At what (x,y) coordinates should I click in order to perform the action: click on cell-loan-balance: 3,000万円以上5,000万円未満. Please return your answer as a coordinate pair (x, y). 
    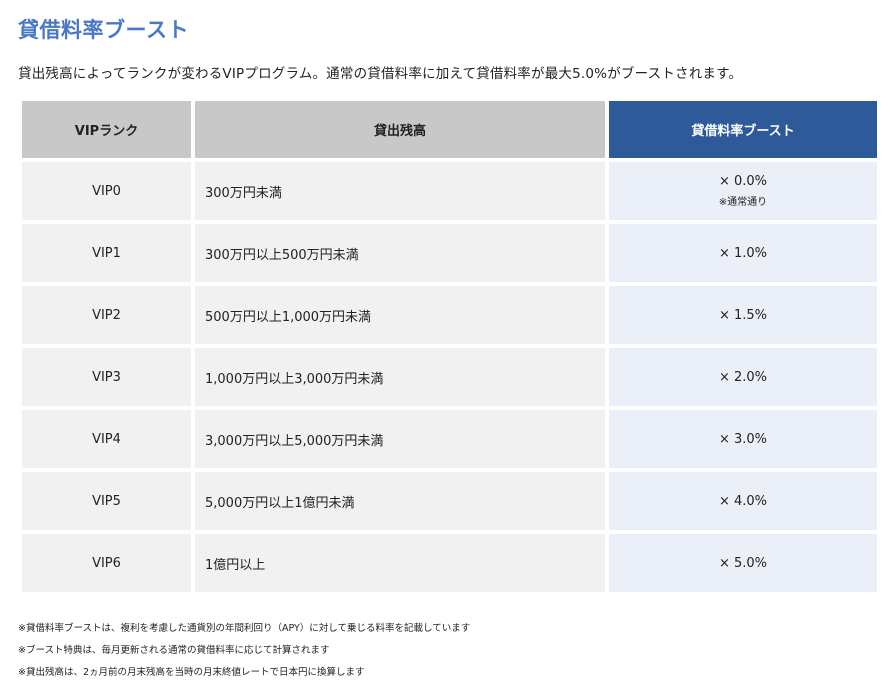
    Looking at the image, I should click on (400, 439).